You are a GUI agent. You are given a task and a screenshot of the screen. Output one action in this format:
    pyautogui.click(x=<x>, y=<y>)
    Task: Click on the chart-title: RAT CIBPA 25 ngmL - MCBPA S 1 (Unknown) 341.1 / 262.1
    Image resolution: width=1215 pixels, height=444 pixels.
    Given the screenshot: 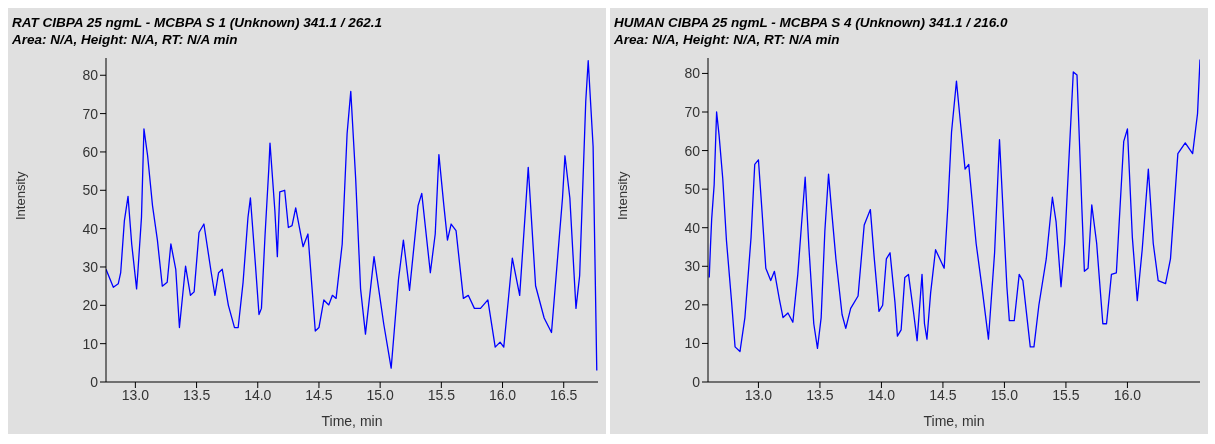 What is the action you would take?
    pyautogui.click(x=198, y=22)
    